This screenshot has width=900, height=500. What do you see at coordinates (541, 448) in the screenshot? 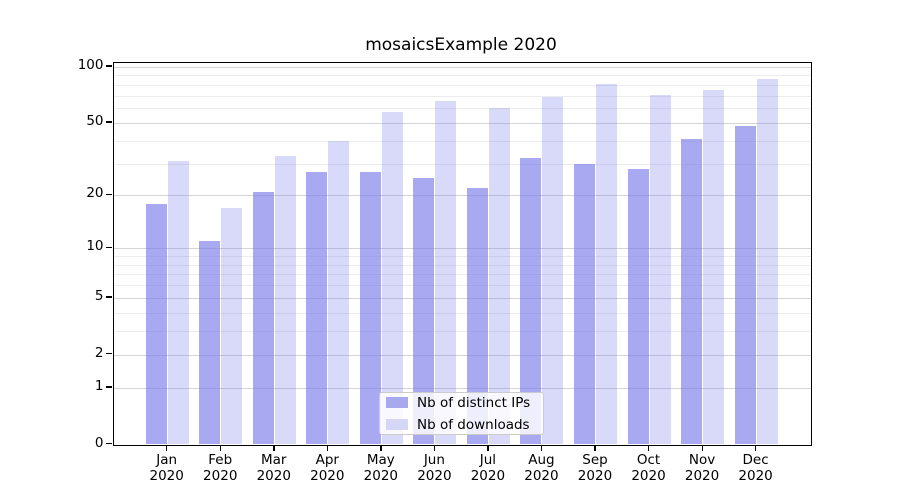
I see `x-tick-mark-aug` at bounding box center [541, 448].